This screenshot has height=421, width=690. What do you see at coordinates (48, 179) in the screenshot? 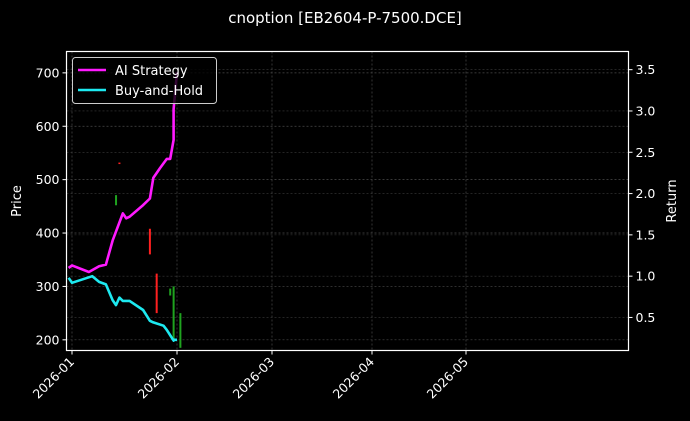
I see `left-tick-label: 500` at bounding box center [48, 179].